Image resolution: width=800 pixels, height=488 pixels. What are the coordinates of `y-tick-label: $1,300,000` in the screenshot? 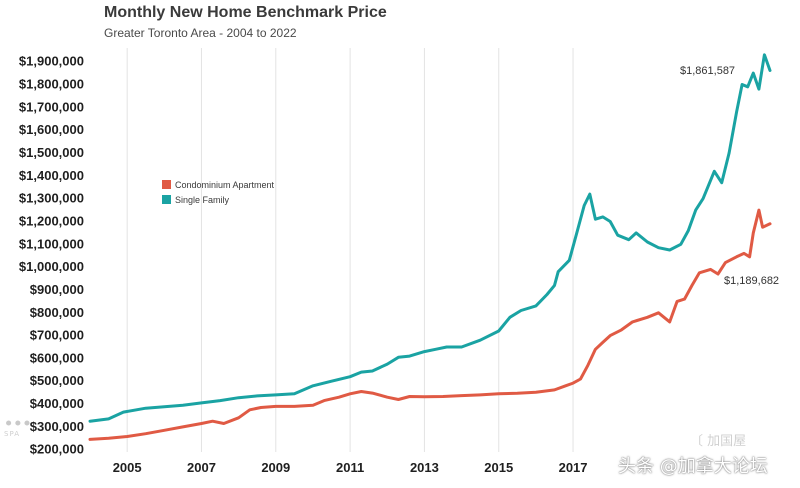 It's located at (51, 198).